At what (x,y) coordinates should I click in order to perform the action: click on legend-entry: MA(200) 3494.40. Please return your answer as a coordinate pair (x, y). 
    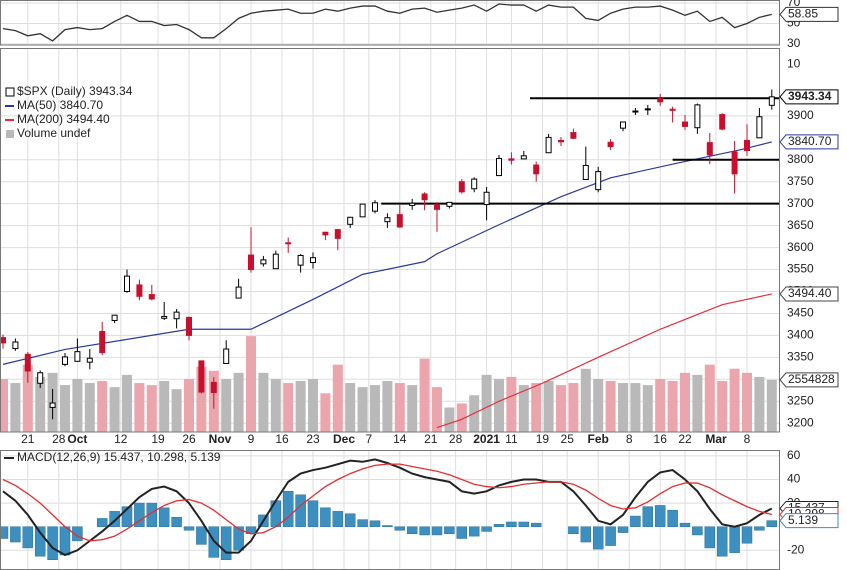
    Looking at the image, I should click on (63, 119).